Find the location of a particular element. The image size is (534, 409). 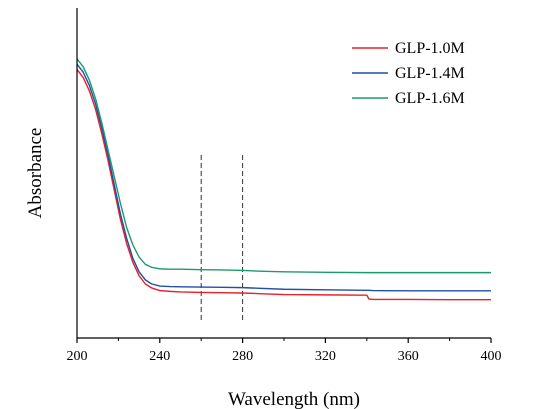

x-tick-label: 240 is located at coordinates (159, 356).